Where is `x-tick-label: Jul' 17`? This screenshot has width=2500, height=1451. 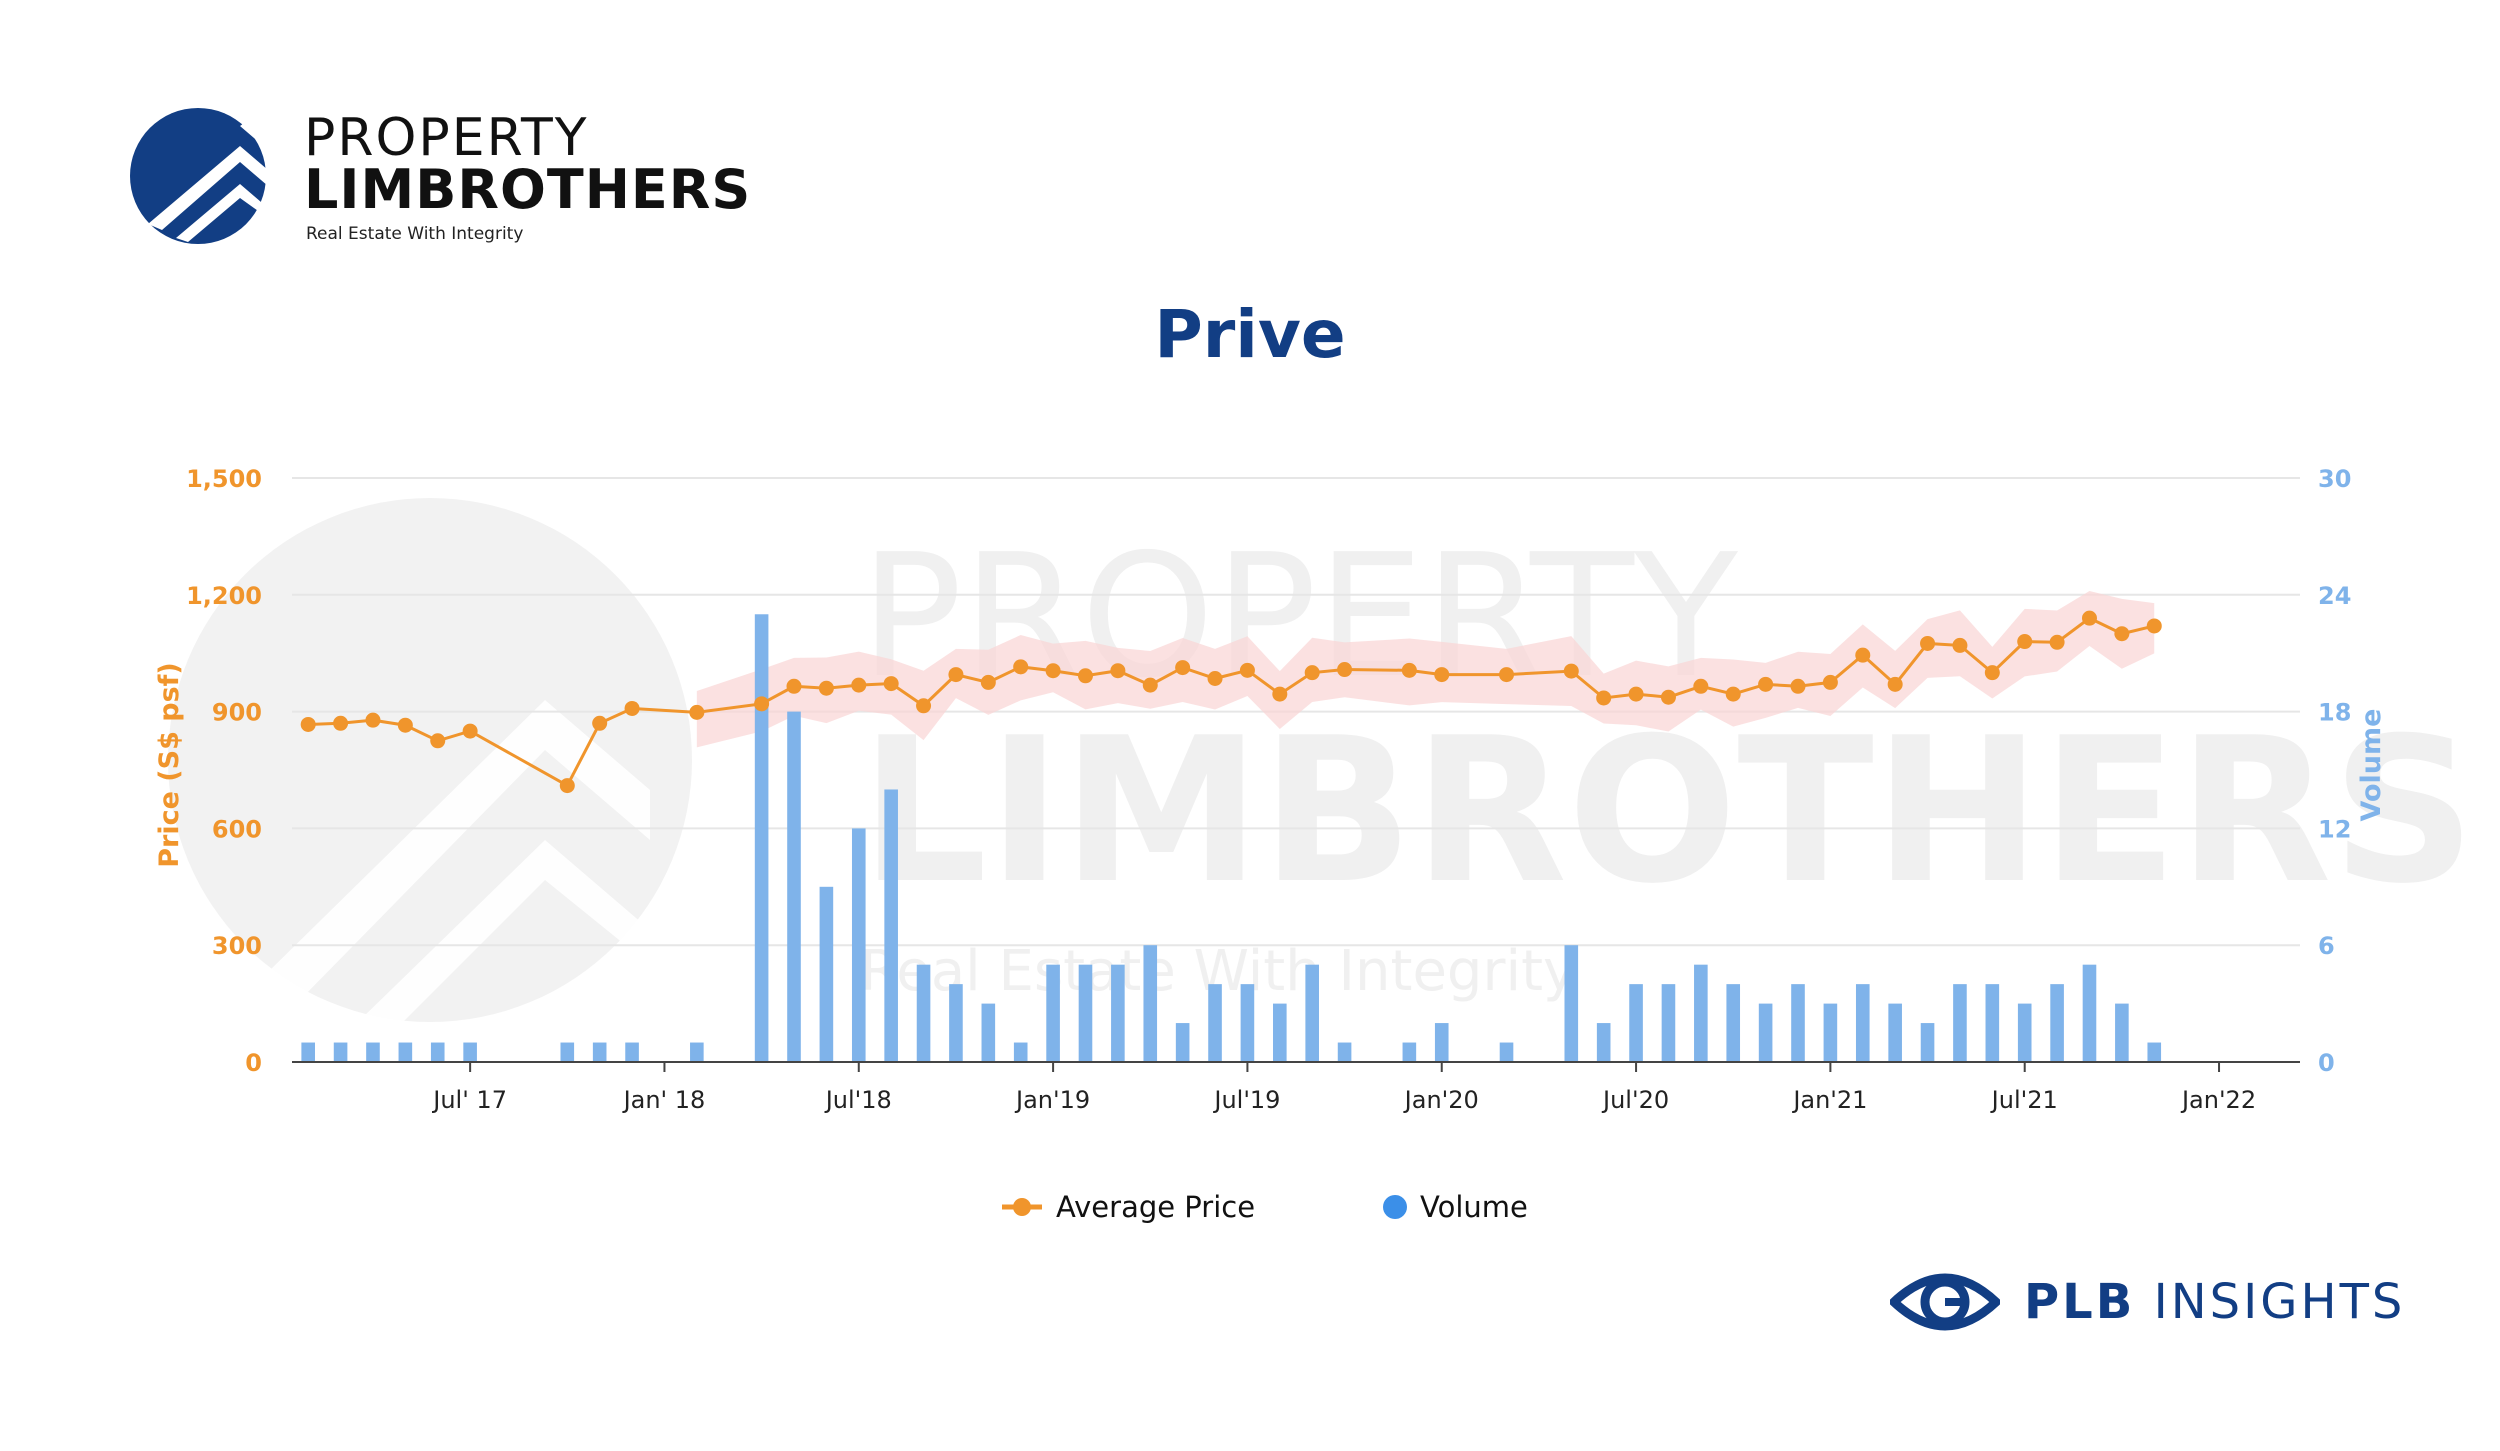
x-tick-label: Jul' 17 is located at coordinates (469, 1100).